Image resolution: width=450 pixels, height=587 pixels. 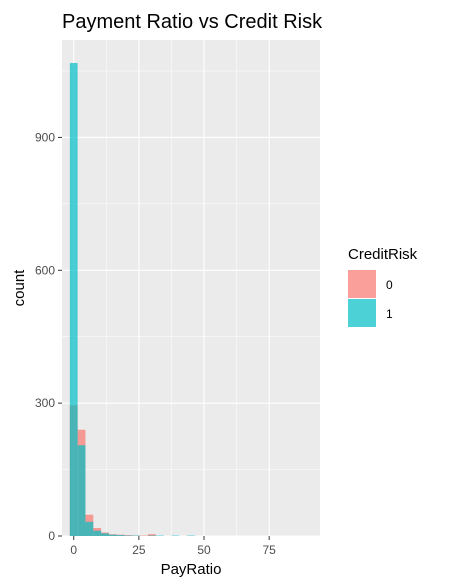 What do you see at coordinates (19, 288) in the screenshot?
I see `y-axis-title: count` at bounding box center [19, 288].